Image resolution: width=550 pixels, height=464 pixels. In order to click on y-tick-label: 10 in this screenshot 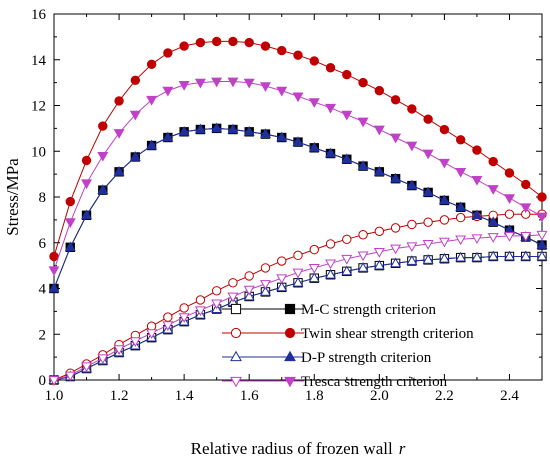, I will do `click(38, 152)`.